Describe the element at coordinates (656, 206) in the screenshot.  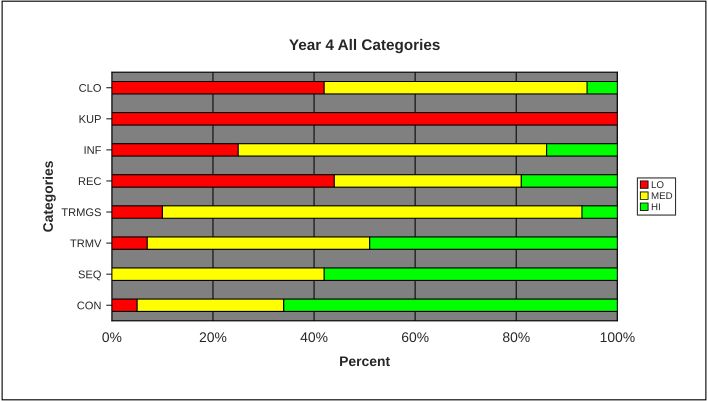
I see `legend-label: HI` at that location.